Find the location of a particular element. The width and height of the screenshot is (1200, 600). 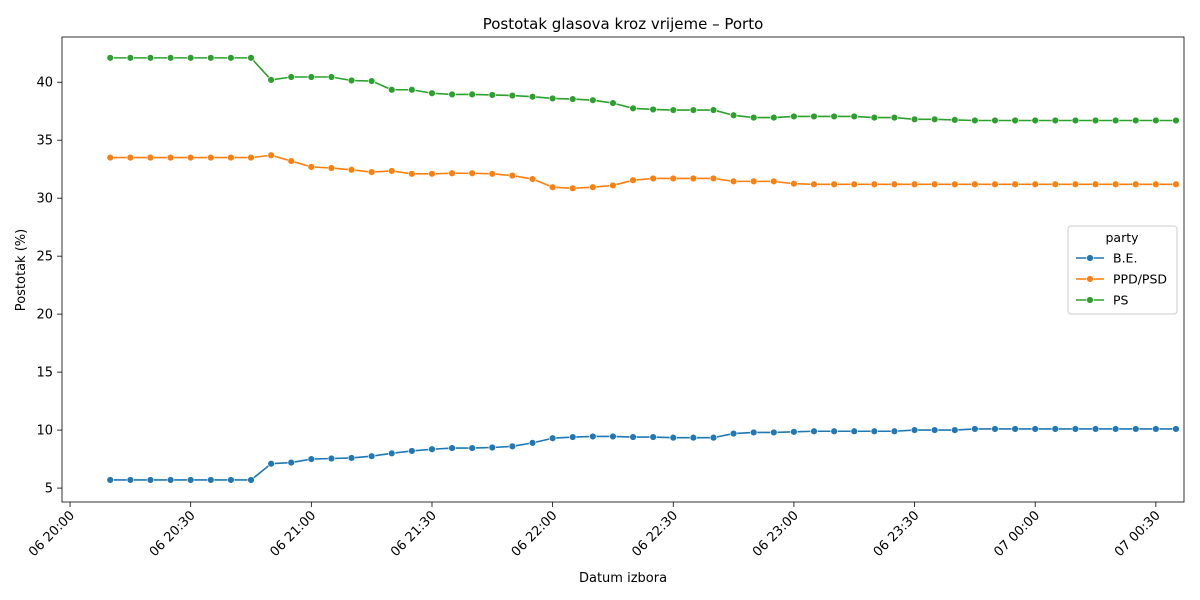

y-tick-label: 15 is located at coordinates (44, 373).